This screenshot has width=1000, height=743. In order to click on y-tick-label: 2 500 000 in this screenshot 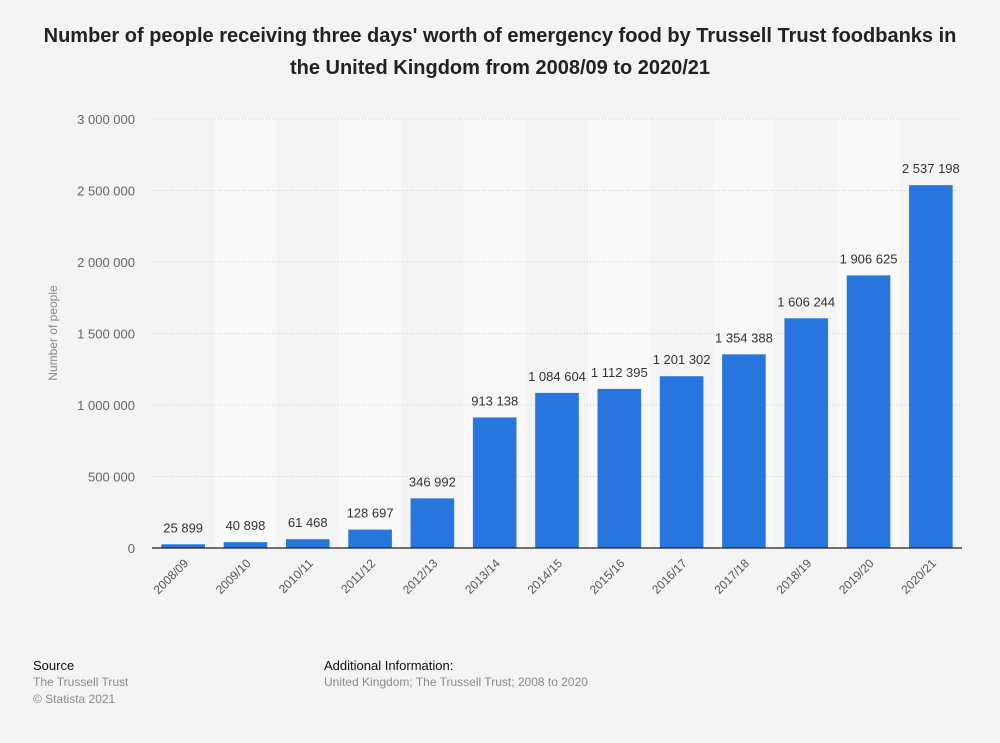, I will do `click(106, 191)`.